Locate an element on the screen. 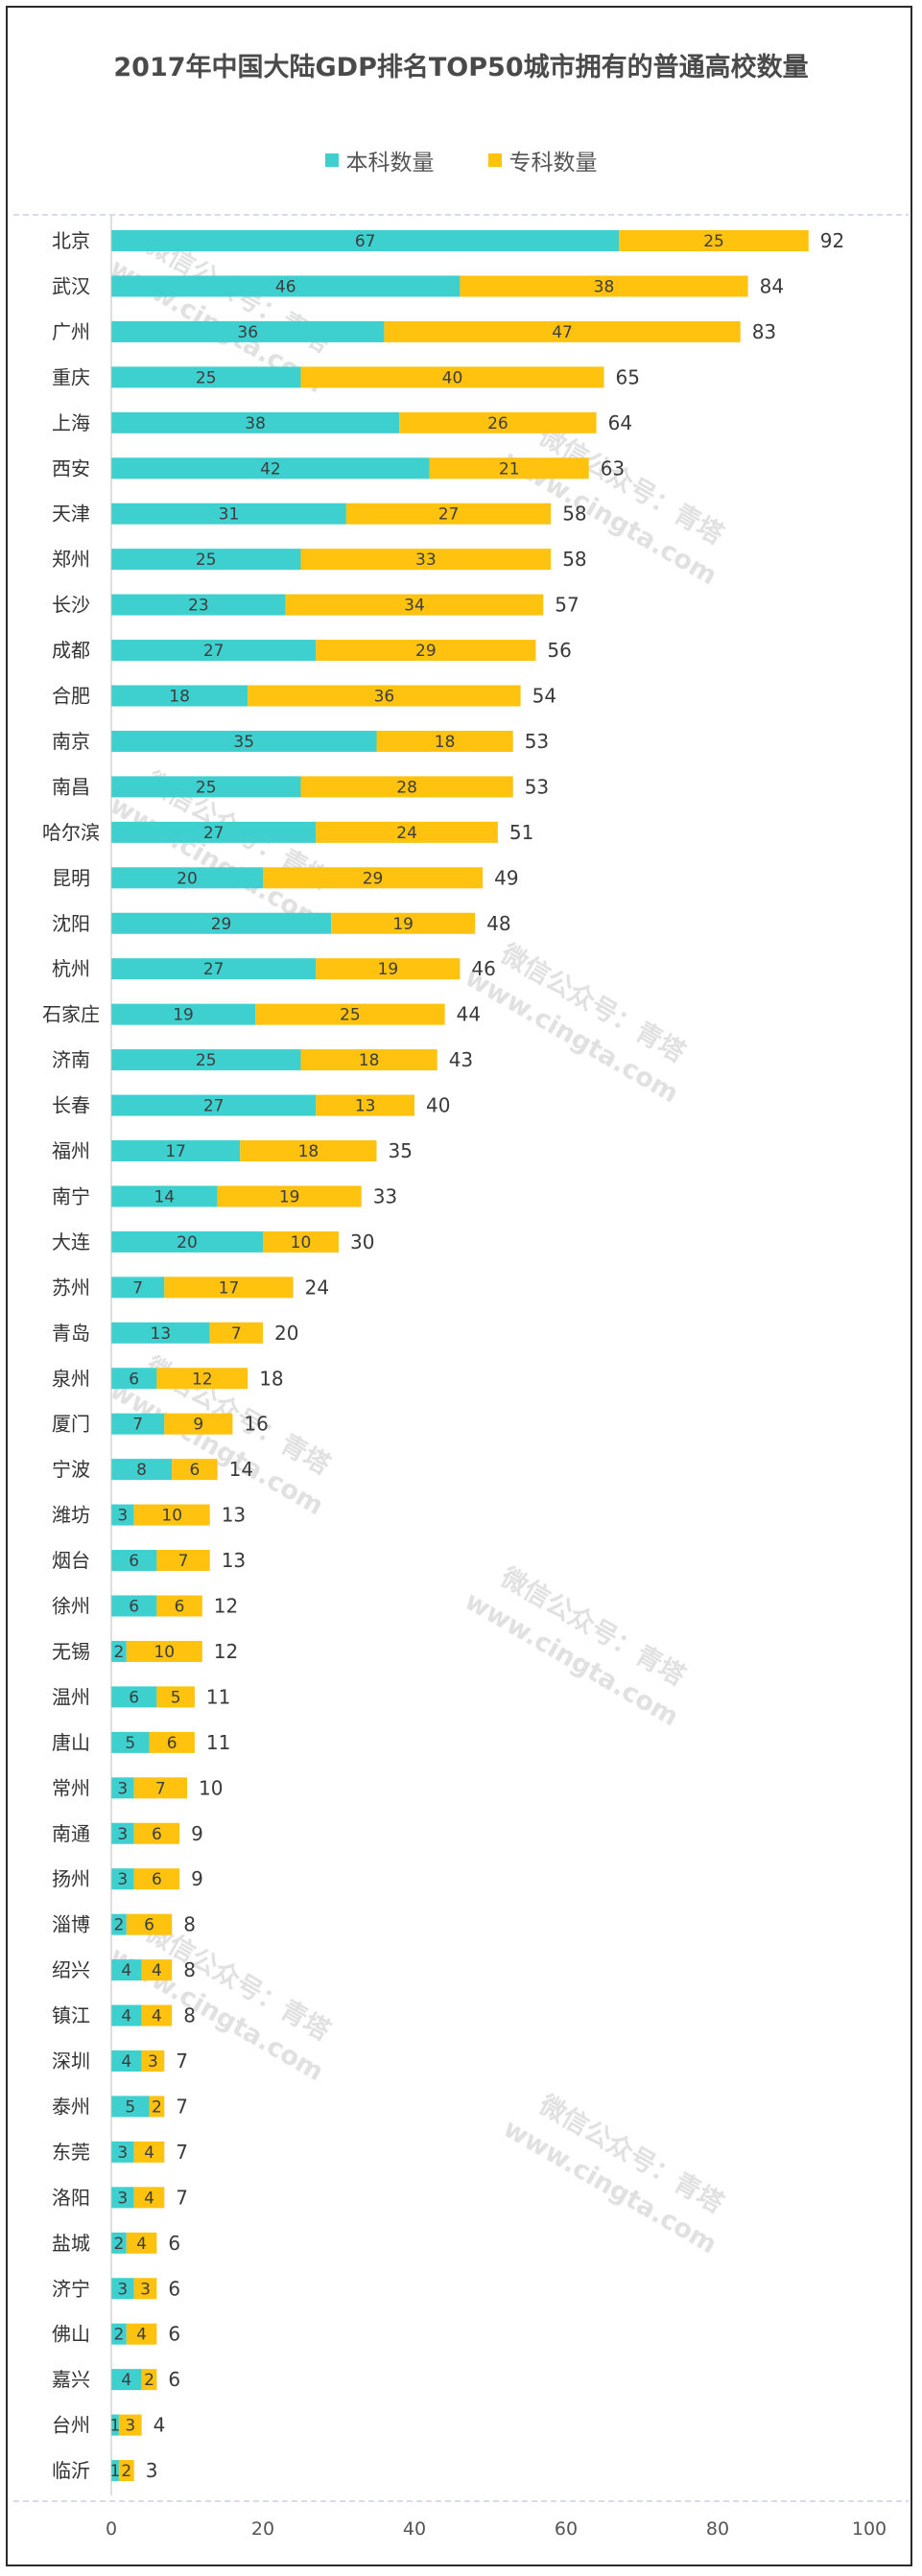 This screenshot has height=2576, width=922. category-label: 大连 is located at coordinates (71, 1241).